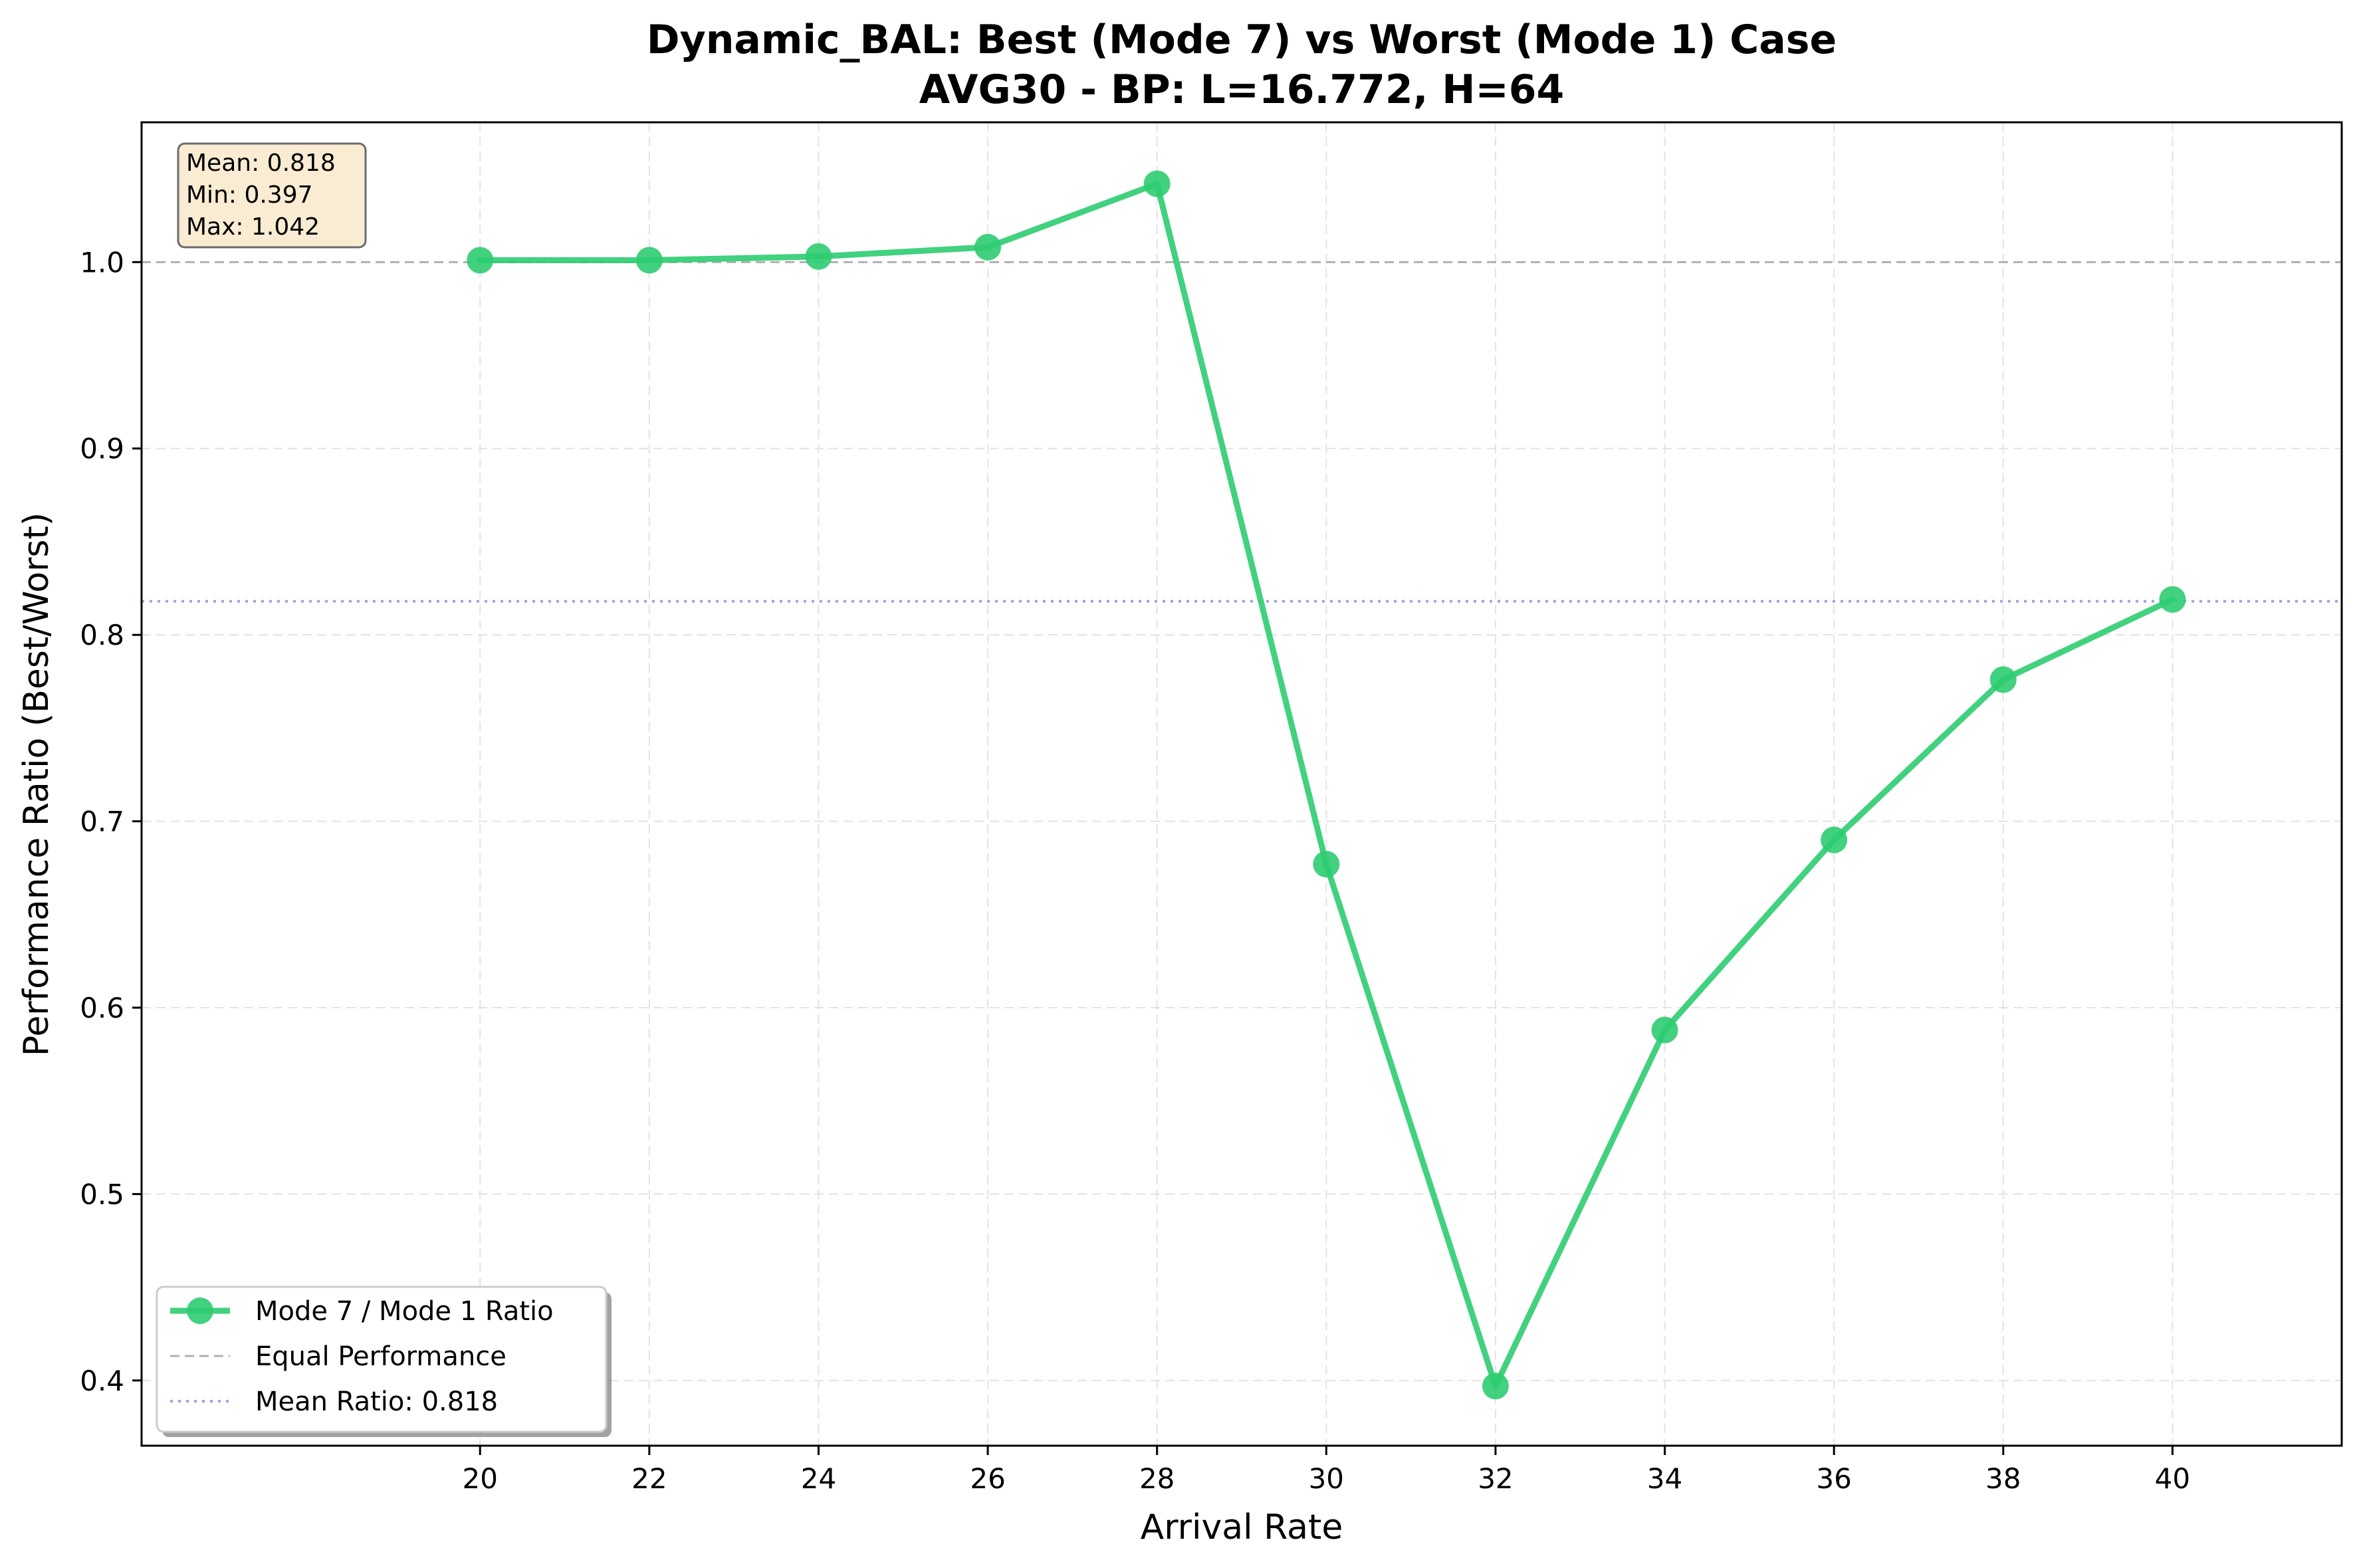 The image size is (2361, 1568). Describe the element at coordinates (249, 195) in the screenshot. I see `stats-min: Min: 0.397` at that location.